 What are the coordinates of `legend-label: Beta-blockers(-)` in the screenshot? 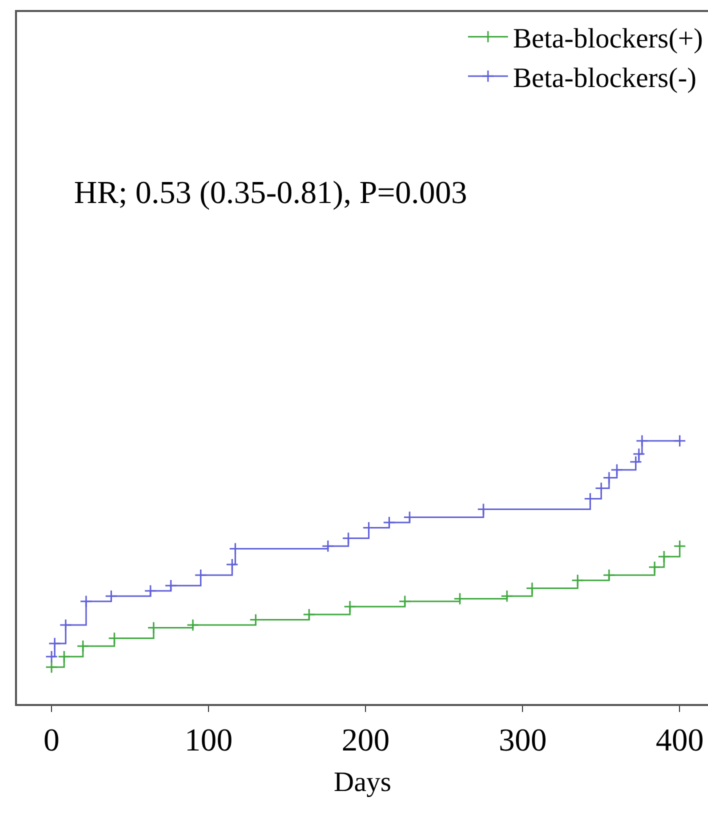 It's located at (604, 78).